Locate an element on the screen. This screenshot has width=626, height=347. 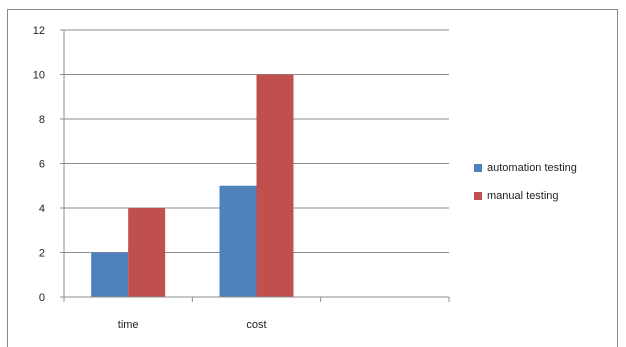
y-tick-label: 8 is located at coordinates (42, 120).